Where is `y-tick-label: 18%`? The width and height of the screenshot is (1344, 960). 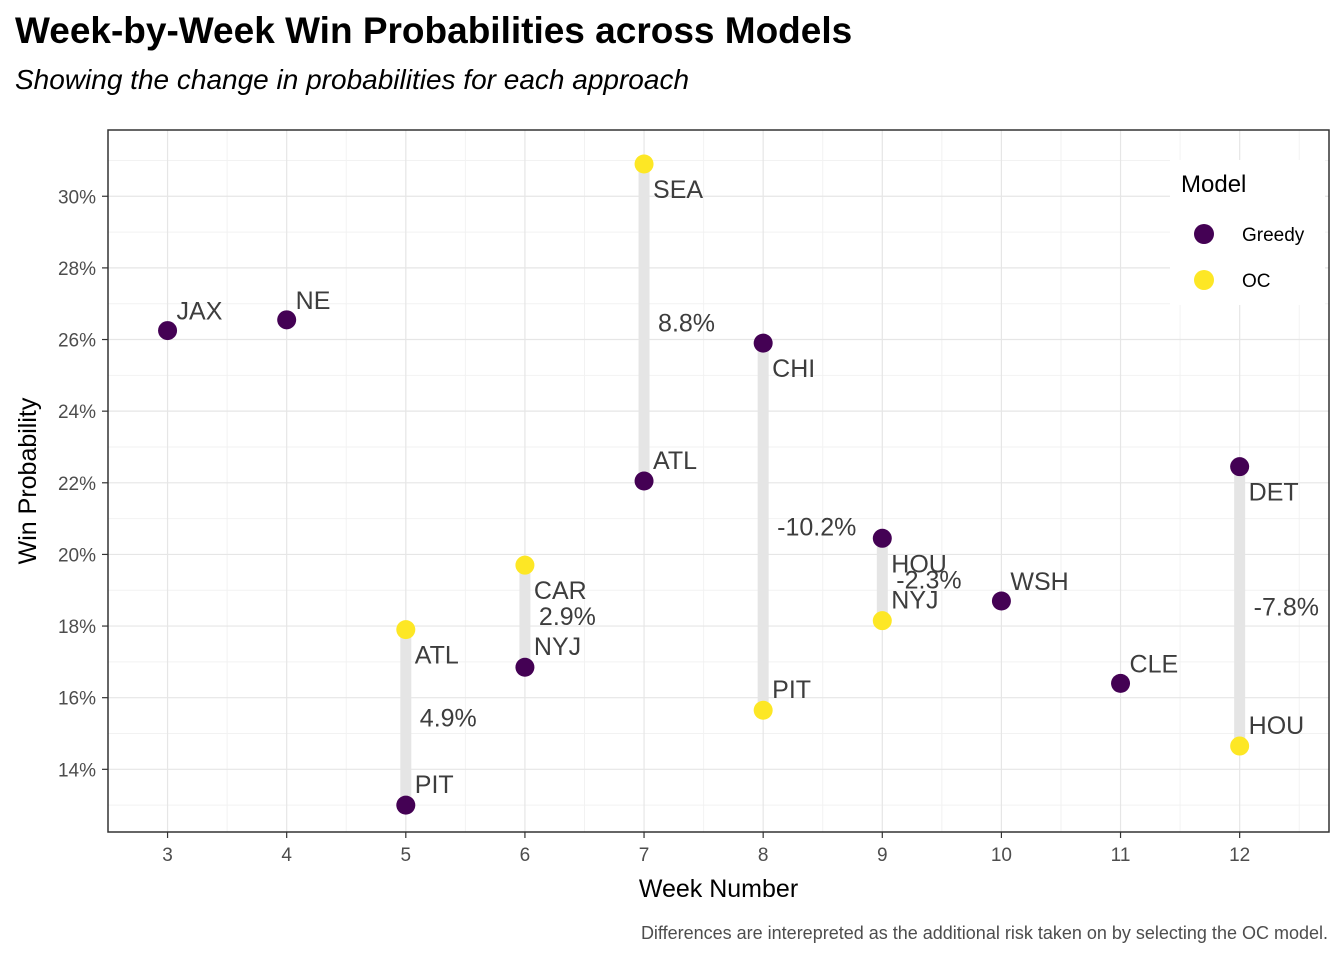
y-tick-label: 18% is located at coordinates (77, 627).